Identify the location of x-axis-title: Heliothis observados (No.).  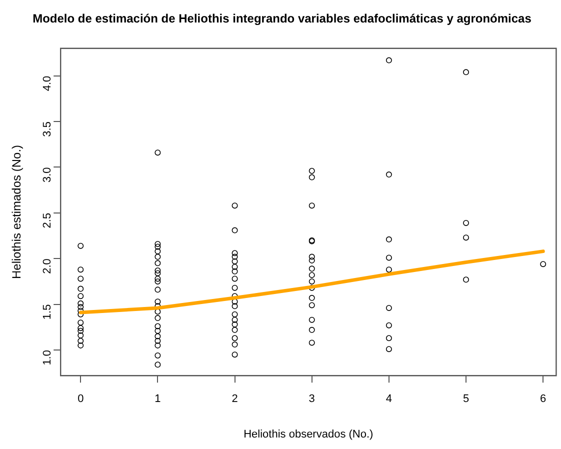
(309, 434).